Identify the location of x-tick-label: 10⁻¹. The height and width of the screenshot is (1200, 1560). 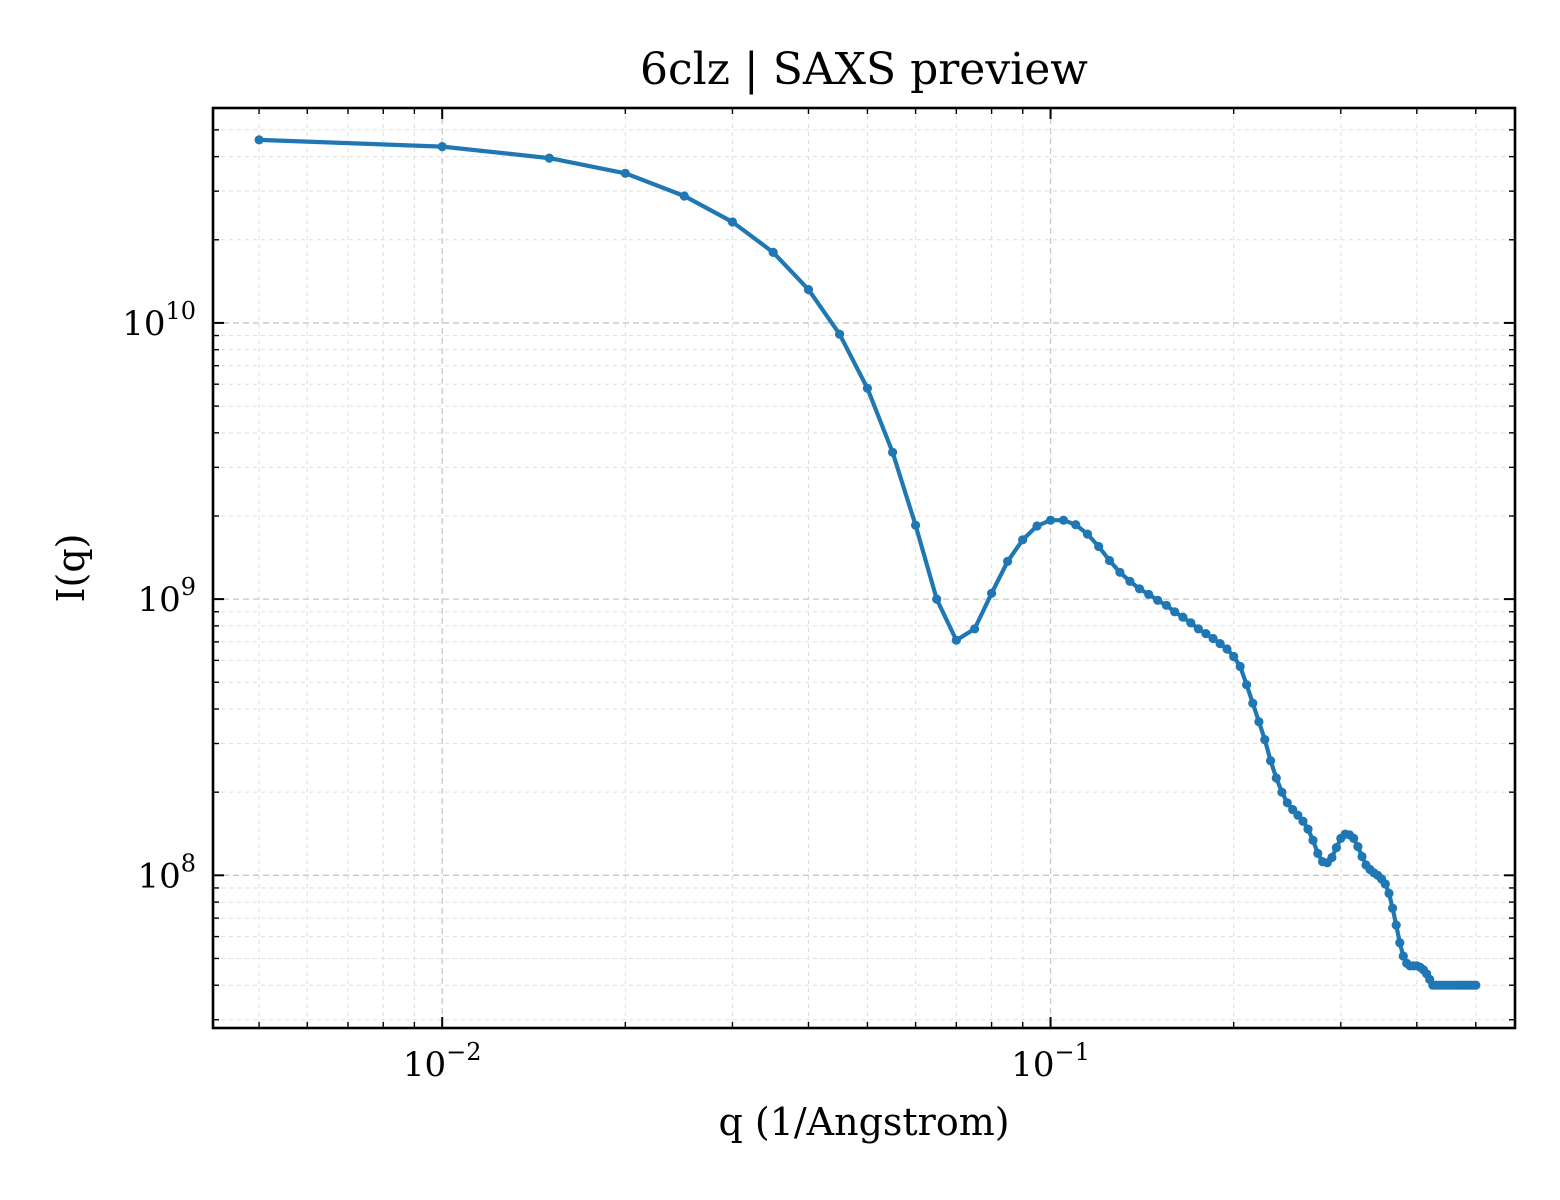
(1050, 1061).